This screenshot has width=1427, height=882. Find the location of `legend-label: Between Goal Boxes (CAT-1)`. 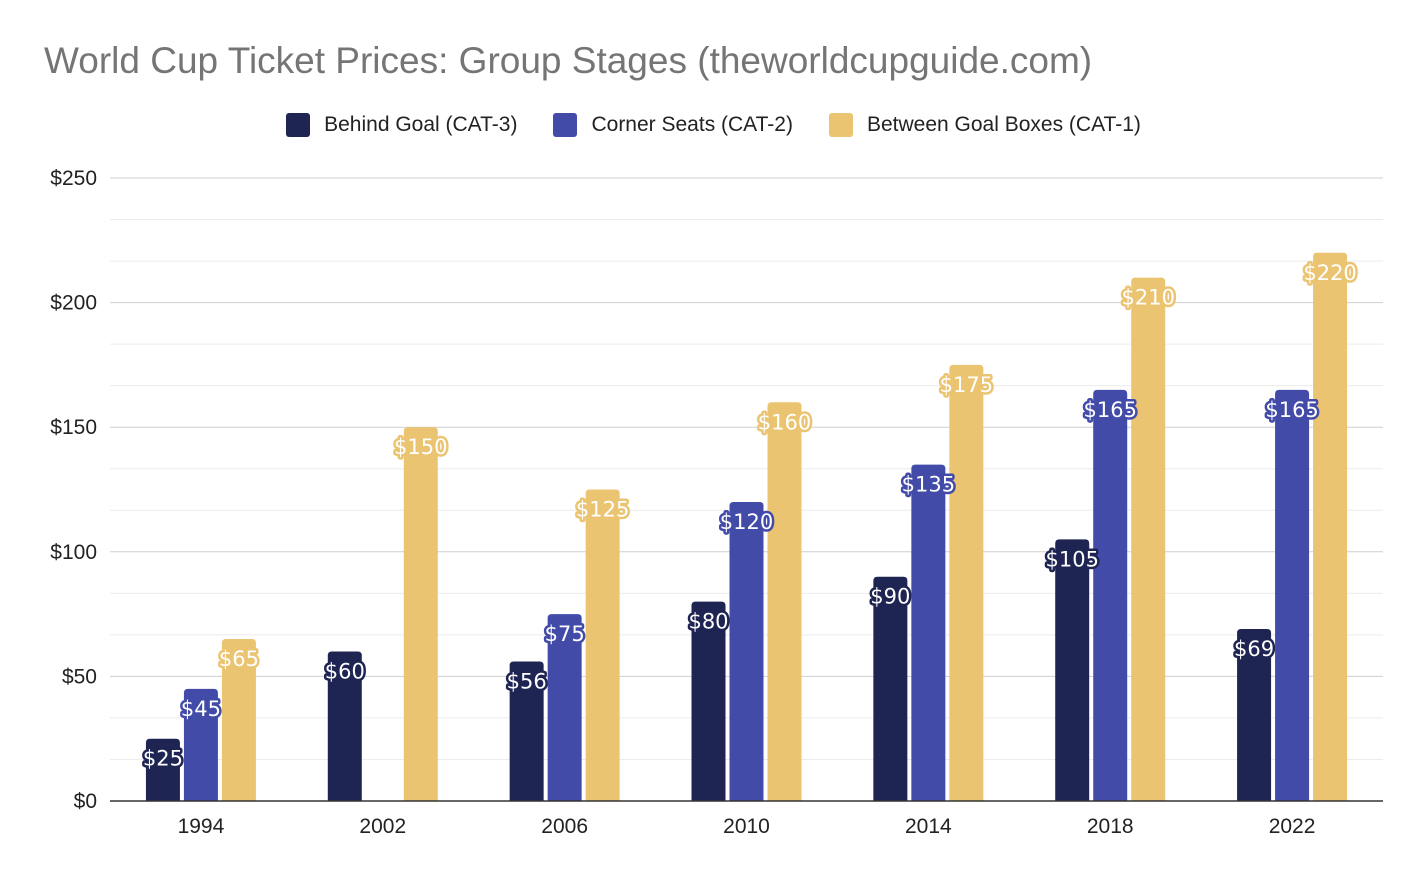

legend-label: Between Goal Boxes (CAT-1) is located at coordinates (1003, 124).